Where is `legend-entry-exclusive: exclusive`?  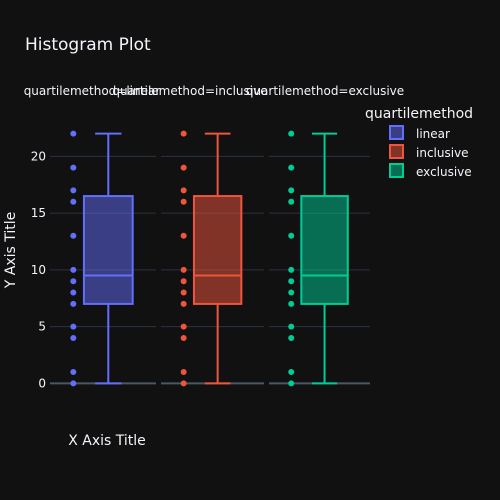 legend-entry-exclusive: exclusive is located at coordinates (444, 172).